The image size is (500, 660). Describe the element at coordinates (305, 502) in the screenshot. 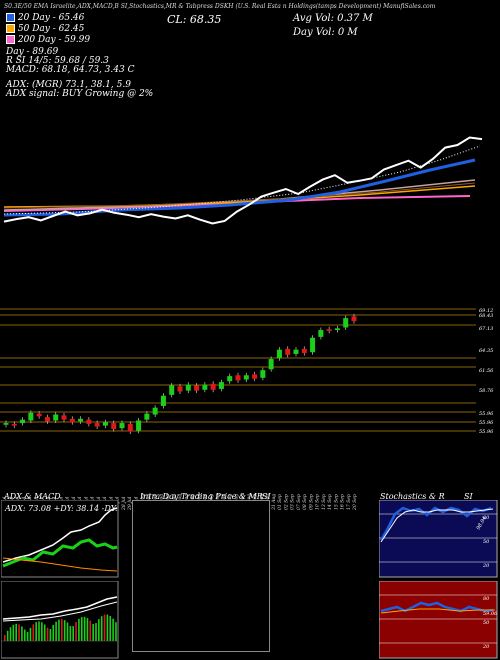

I see `x-tick-label: 08 Sep` at that location.